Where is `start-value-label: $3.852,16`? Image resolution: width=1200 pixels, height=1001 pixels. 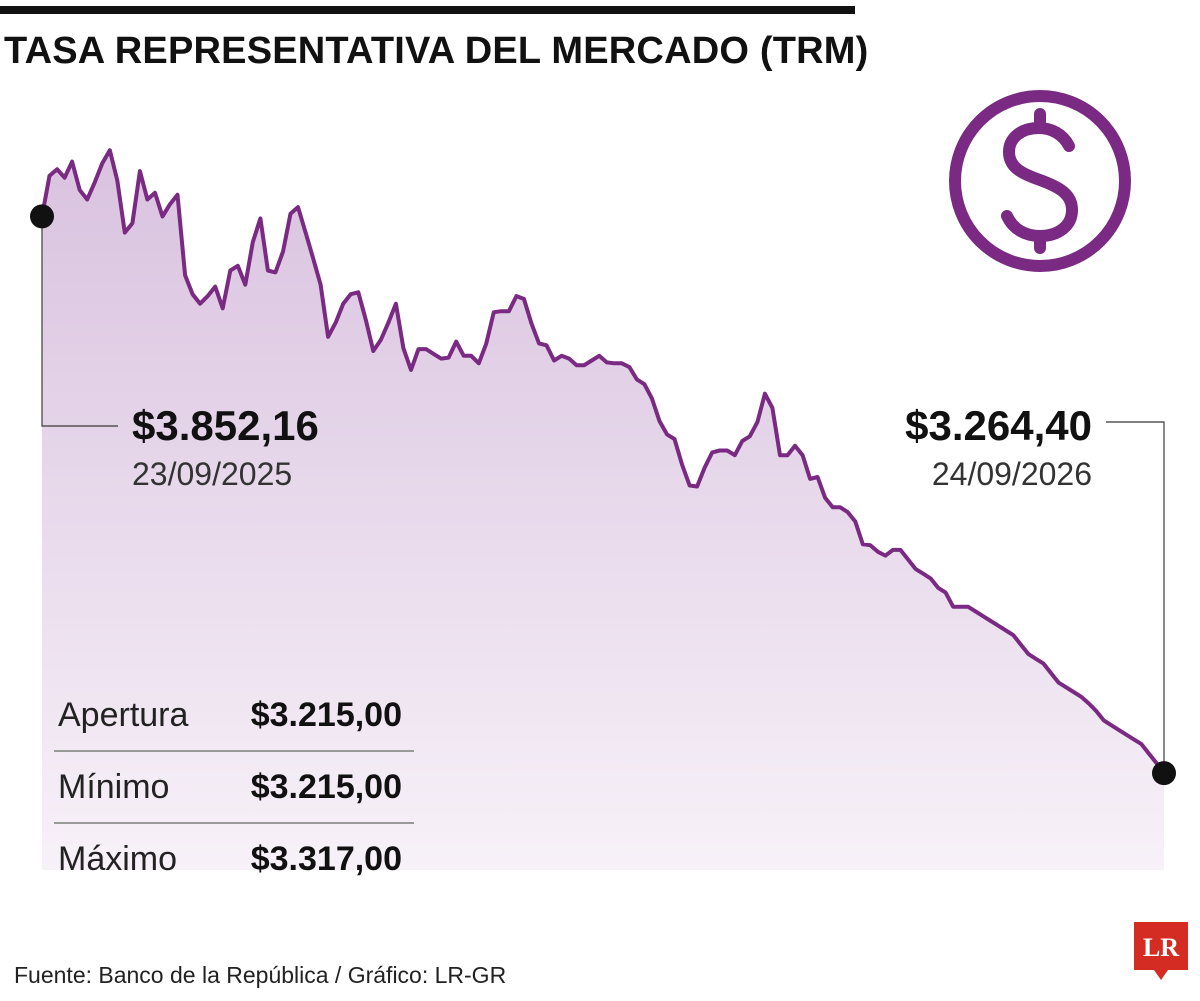 start-value-label: $3.852,16 is located at coordinates (225, 425).